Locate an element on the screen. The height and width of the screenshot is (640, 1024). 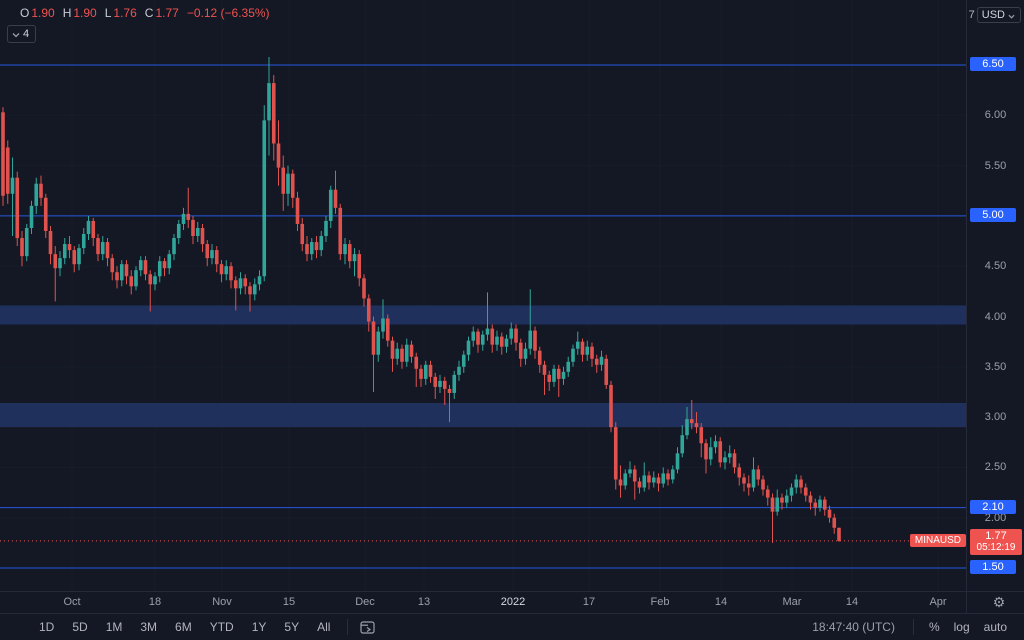
low-label: L is located at coordinates (108, 13).